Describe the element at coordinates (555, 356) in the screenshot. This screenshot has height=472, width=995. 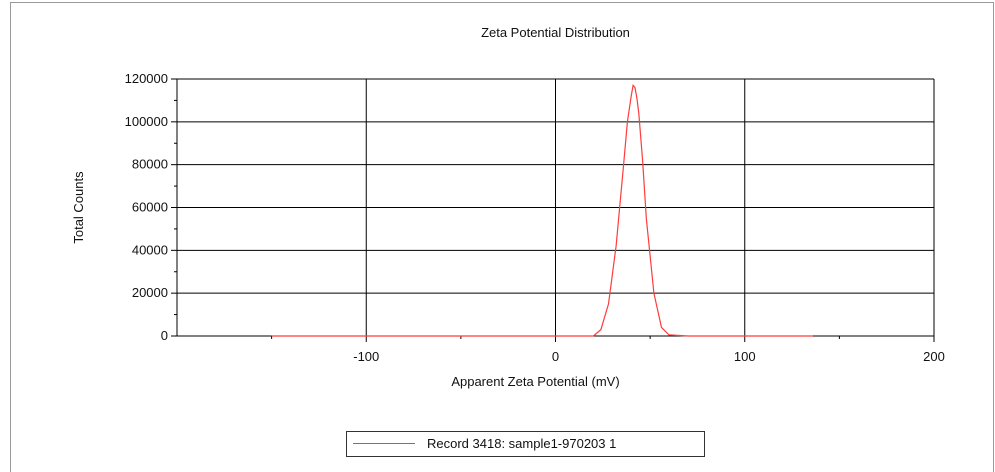
I see `x-tick-label: 0` at that location.